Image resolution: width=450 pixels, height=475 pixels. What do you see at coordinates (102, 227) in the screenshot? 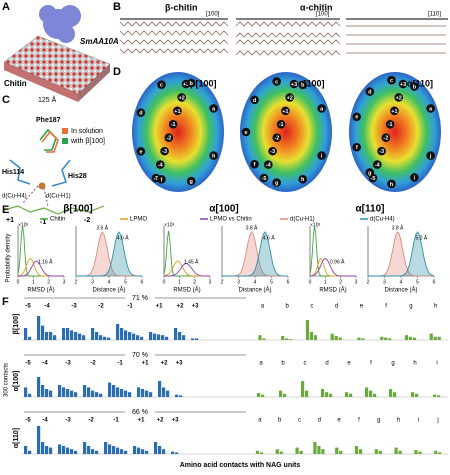
I see `annotation: 3.6 Å` at bounding box center [102, 227].